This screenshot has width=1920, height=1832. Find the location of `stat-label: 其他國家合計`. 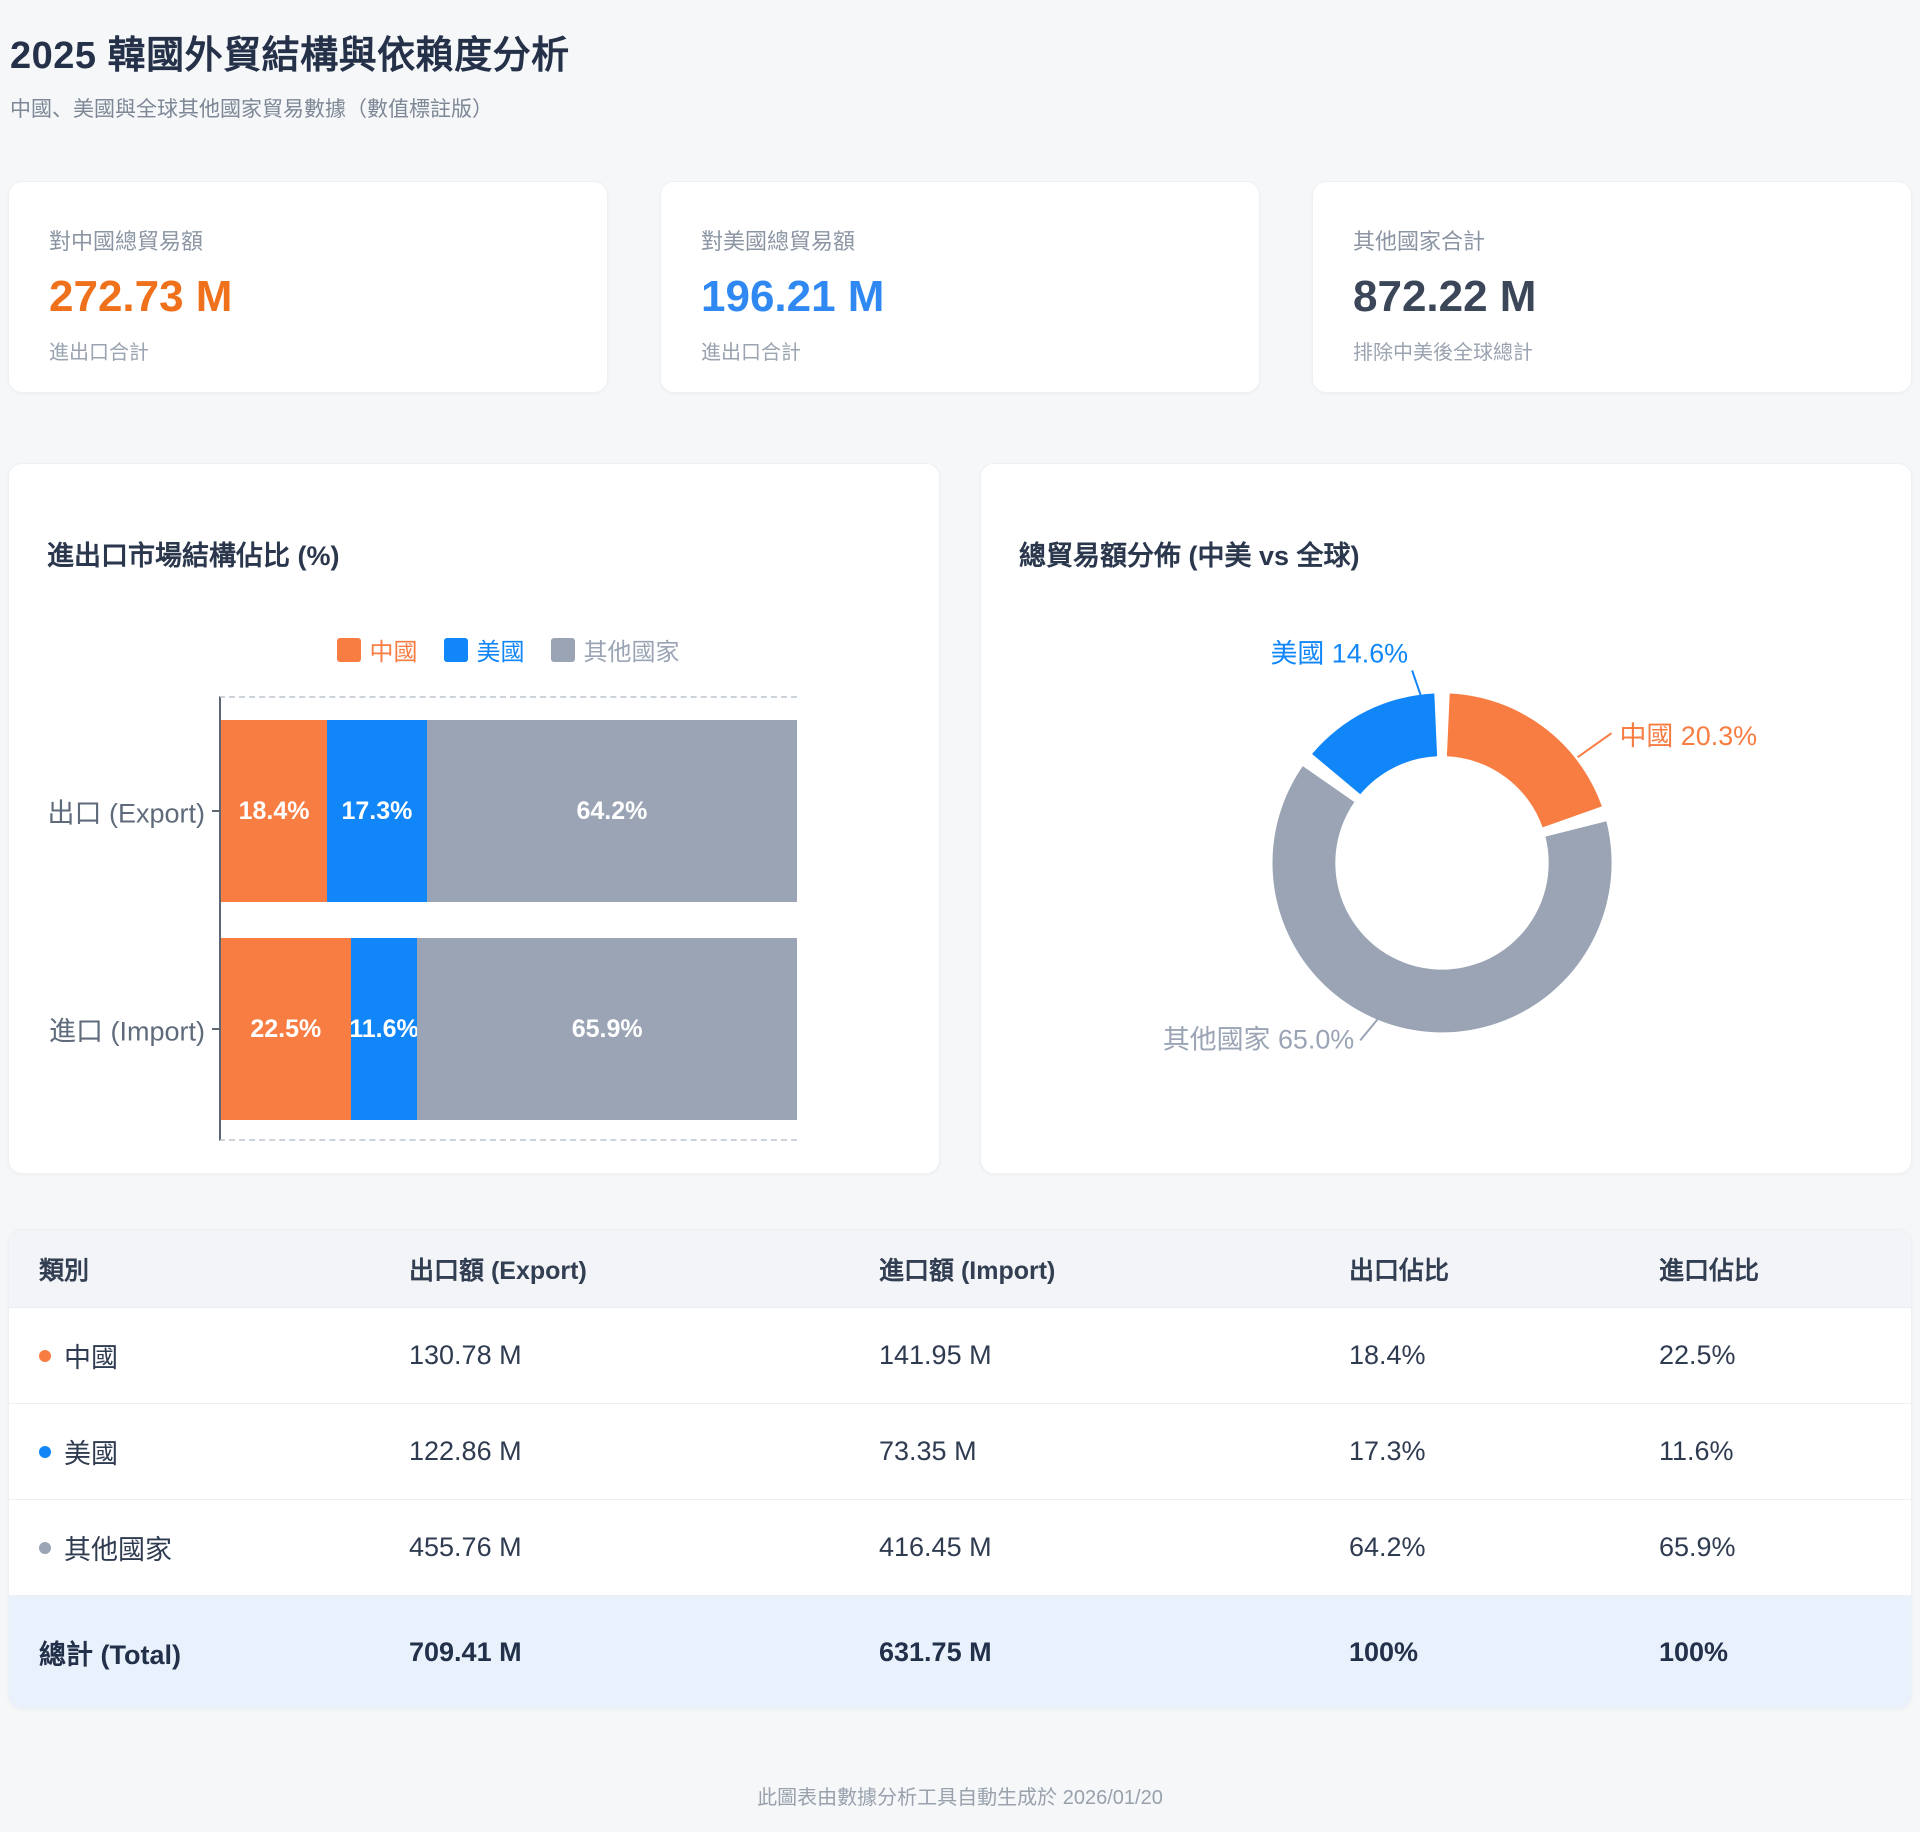

stat-label: 其他國家合計 is located at coordinates (1419, 241).